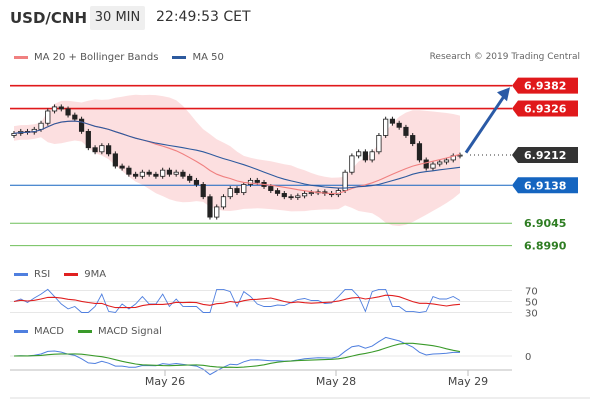  What do you see at coordinates (165, 381) in the screenshot?
I see `time-tick-label: May 26` at bounding box center [165, 381].